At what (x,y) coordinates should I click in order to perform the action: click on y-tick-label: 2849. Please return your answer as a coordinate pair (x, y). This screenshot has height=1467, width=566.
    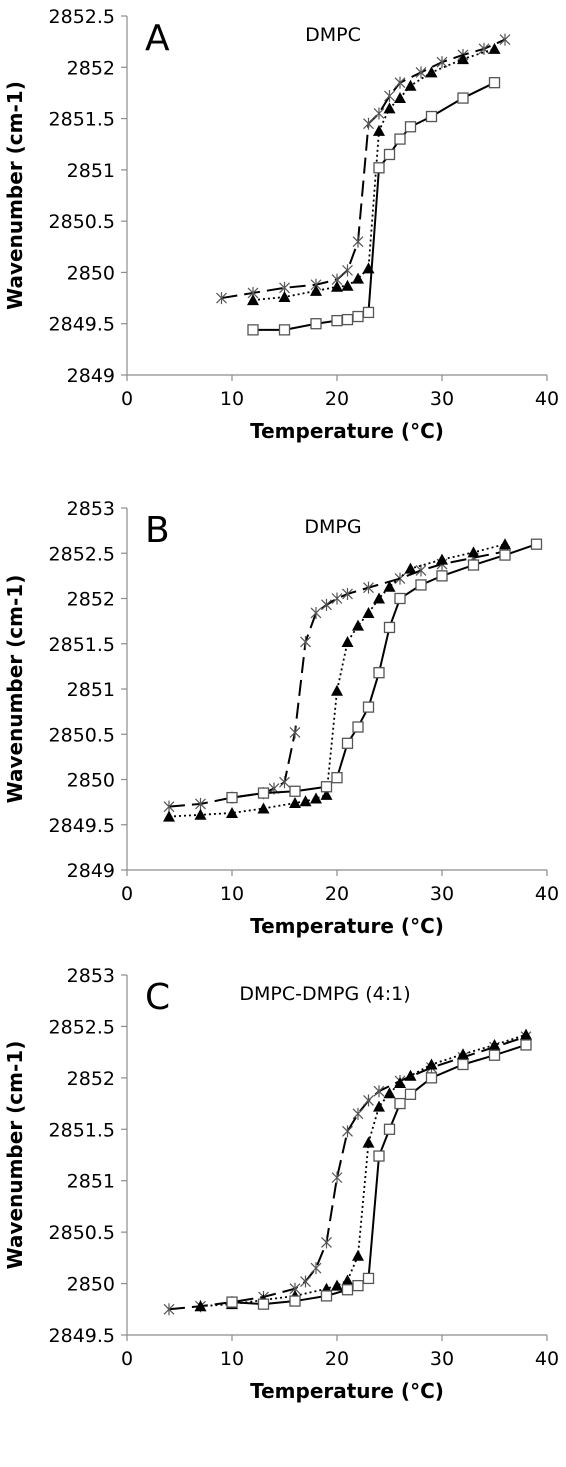
    Looking at the image, I should click on (91, 871).